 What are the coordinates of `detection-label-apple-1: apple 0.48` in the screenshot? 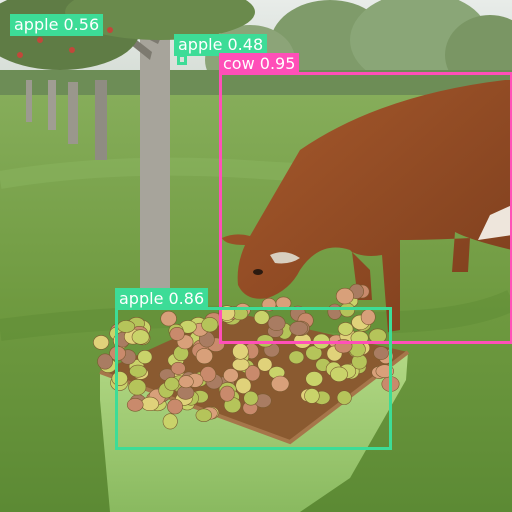 It's located at (221, 45).